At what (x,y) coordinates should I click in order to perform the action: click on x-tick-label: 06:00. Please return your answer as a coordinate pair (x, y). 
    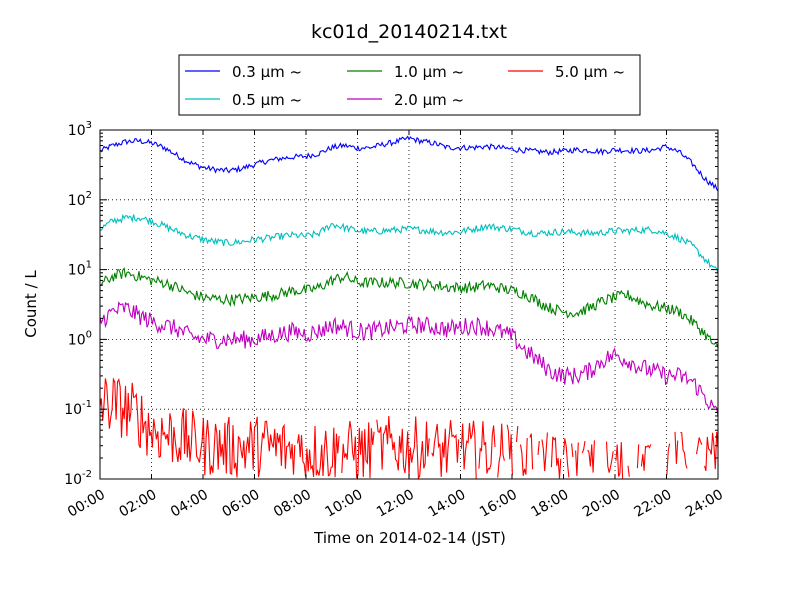
    Looking at the image, I should click on (241, 504).